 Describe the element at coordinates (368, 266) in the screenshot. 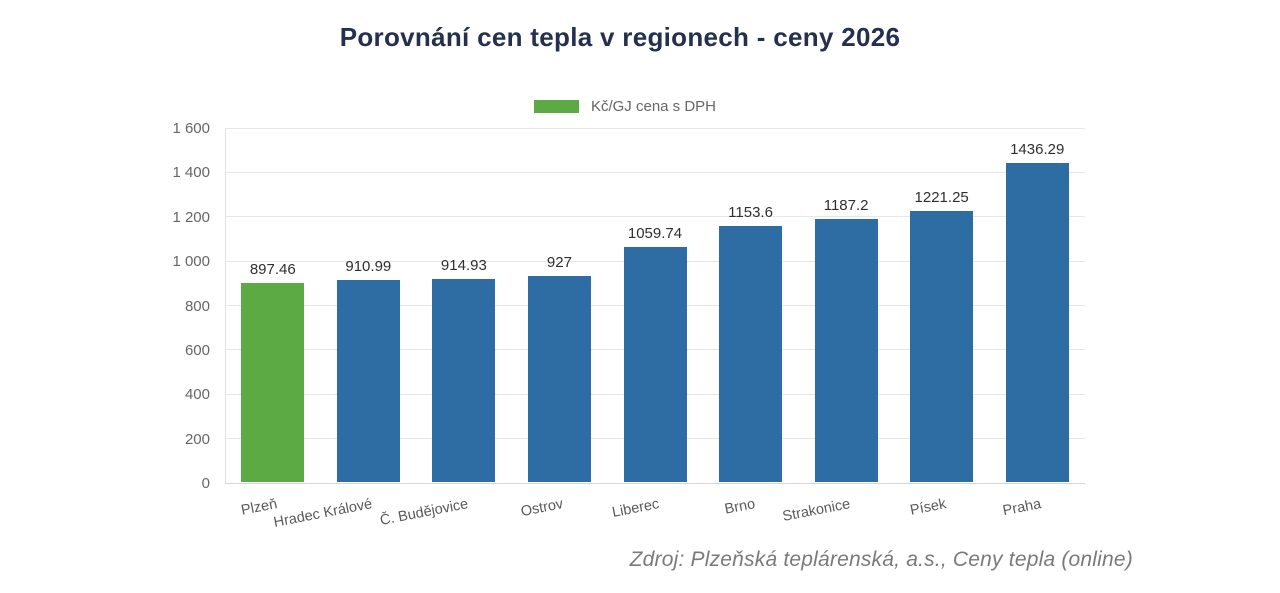

I see `bar-value-label: 910.99` at that location.